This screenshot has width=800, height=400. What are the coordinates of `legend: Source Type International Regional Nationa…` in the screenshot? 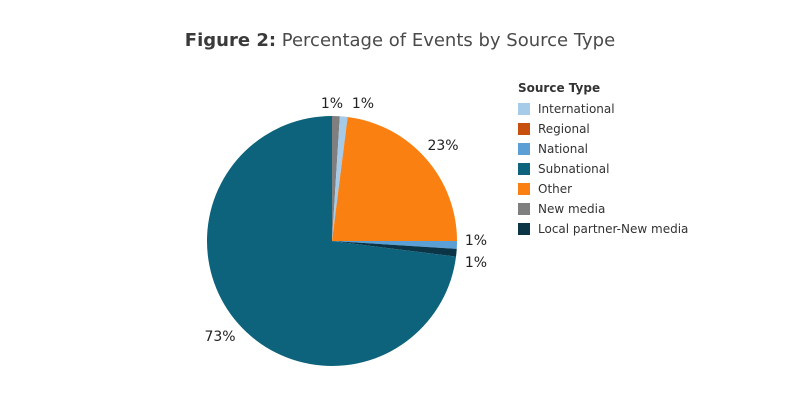 It's located at (603, 160).